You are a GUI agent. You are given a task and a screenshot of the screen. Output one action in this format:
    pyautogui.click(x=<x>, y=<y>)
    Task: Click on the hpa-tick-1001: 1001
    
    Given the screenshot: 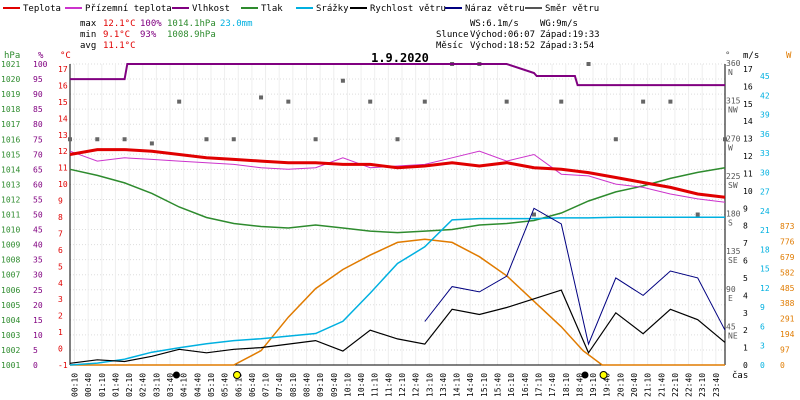 What is the action you would take?
    pyautogui.click(x=10, y=365)
    